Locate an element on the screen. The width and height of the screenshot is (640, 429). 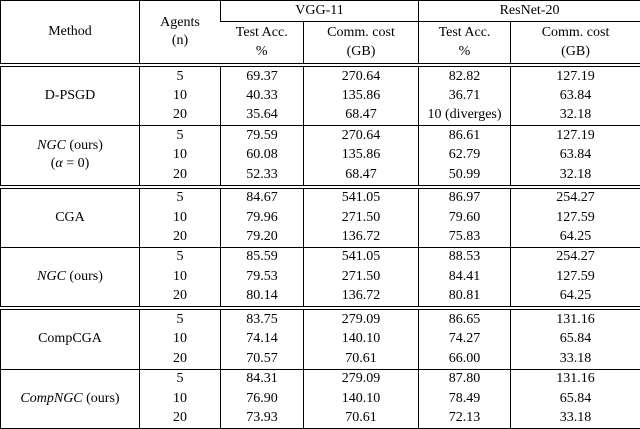
col-header-vgg-comm-cost: Comm. cost (GB) is located at coordinates (360, 43).